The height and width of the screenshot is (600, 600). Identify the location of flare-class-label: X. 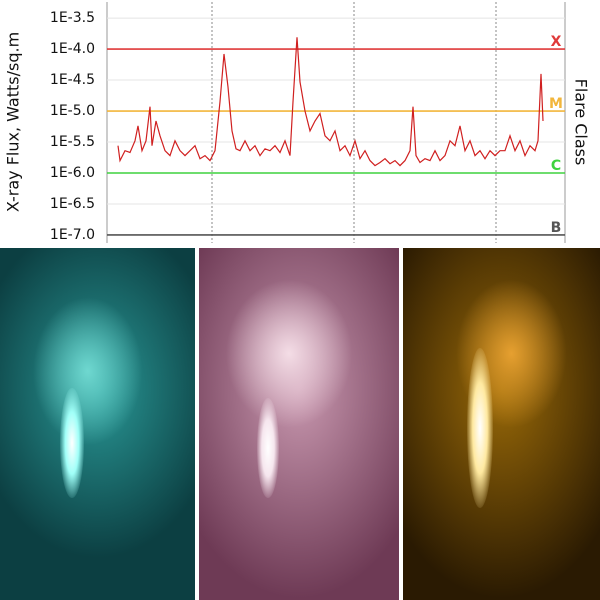
(556, 42).